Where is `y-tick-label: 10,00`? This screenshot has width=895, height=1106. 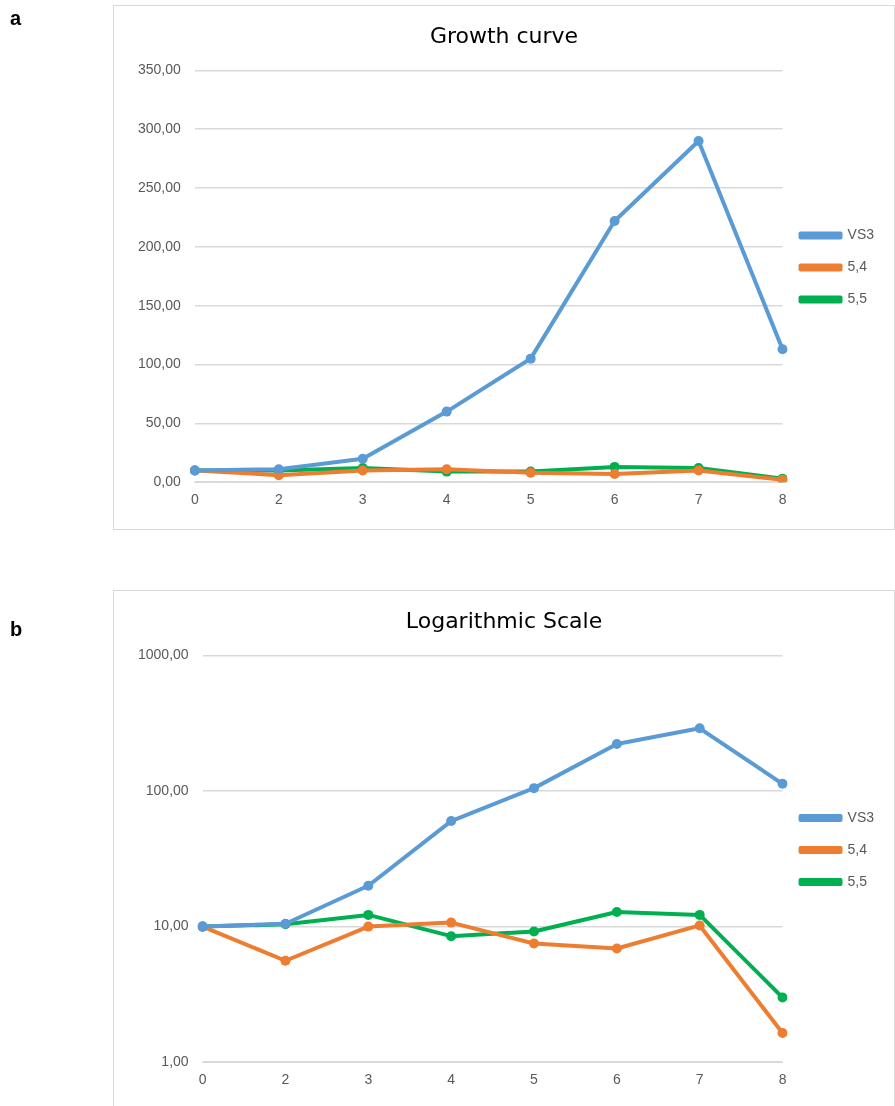 y-tick-label: 10,00 is located at coordinates (171, 925).